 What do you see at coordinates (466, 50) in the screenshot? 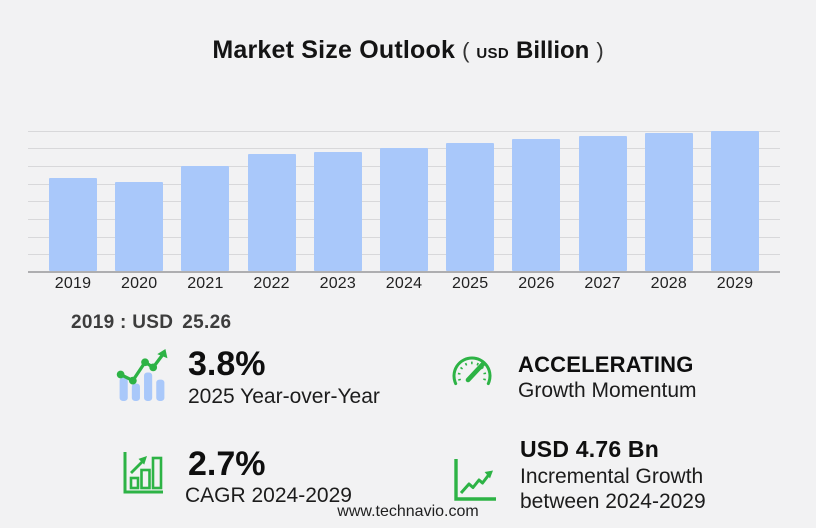
I see `title-open-paren: (` at bounding box center [466, 50].